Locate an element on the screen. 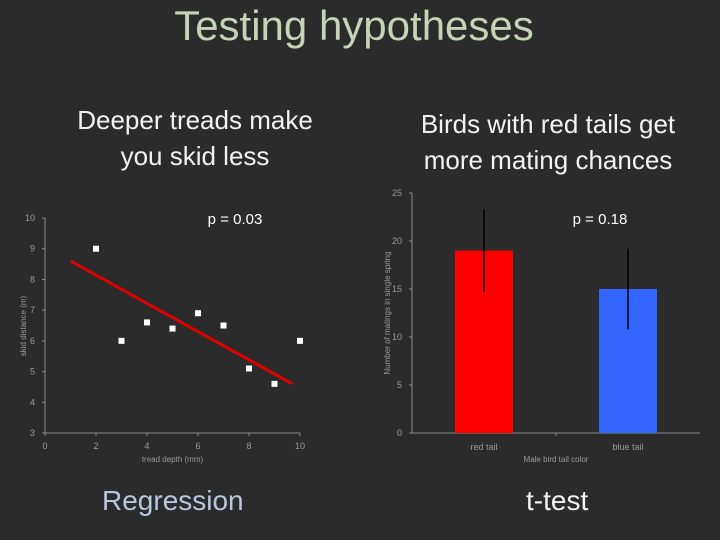 This screenshot has width=720, height=540. regression-p-value: p = 0.03 is located at coordinates (235, 219).